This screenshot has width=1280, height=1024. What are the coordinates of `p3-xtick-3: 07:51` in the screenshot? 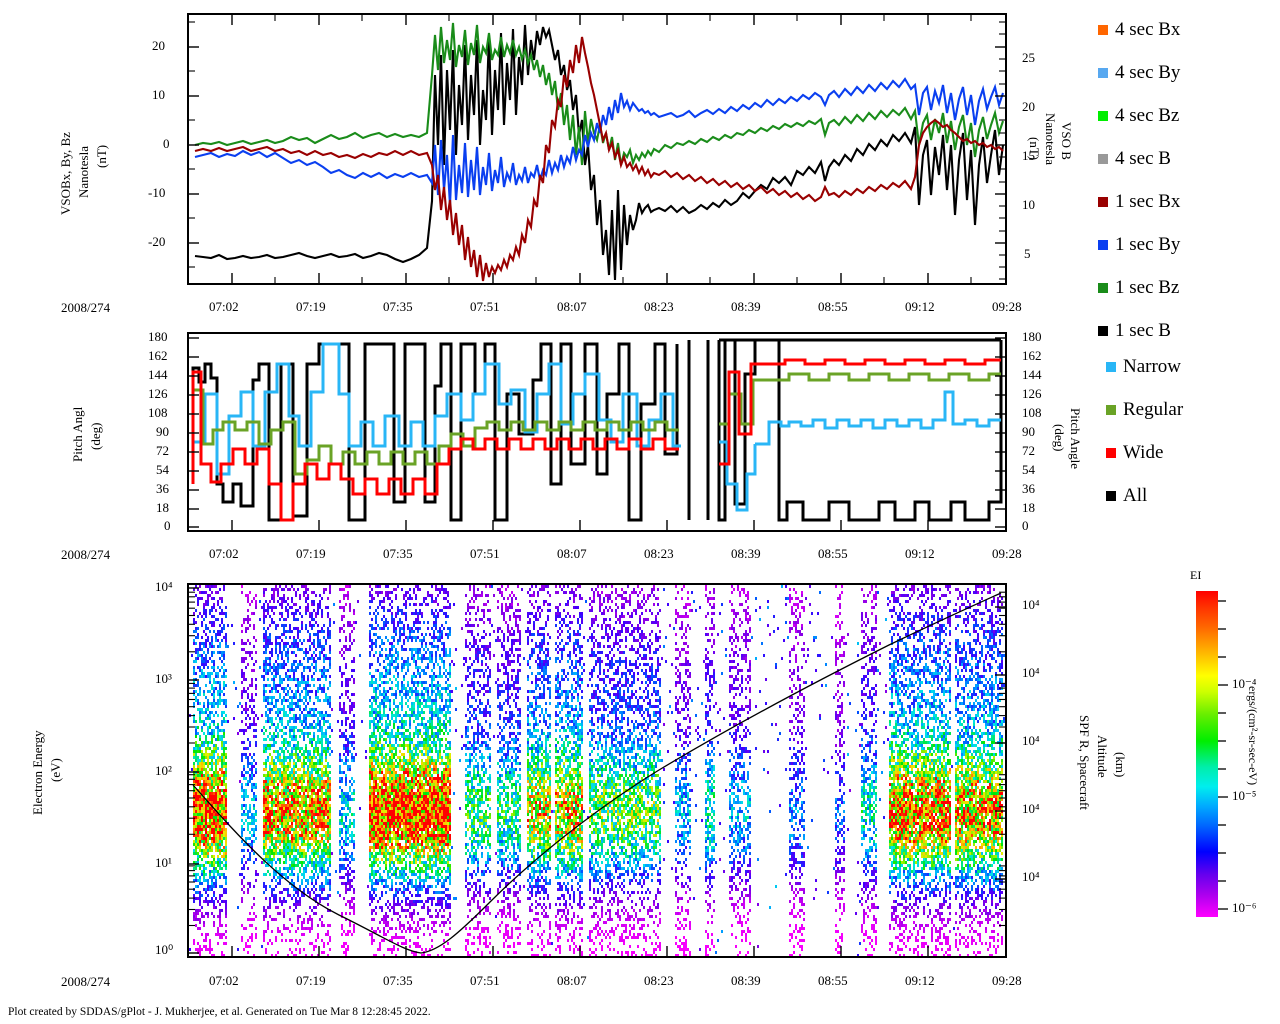 It's located at (485, 980).